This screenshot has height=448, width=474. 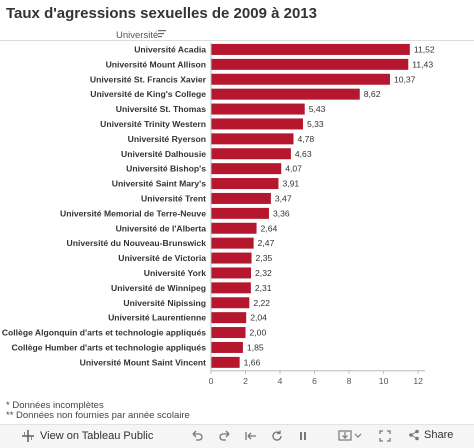 What do you see at coordinates (283, 198) in the screenshot?
I see `value-label: 3,47` at bounding box center [283, 198].